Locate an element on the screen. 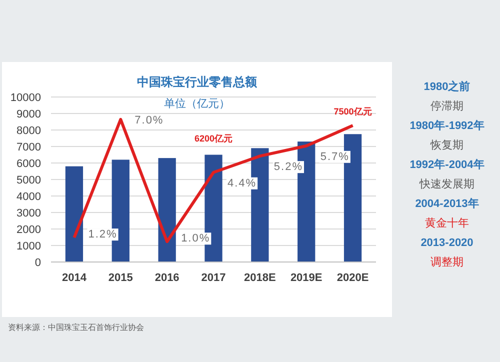  data-label: 1.0% is located at coordinates (195, 238).